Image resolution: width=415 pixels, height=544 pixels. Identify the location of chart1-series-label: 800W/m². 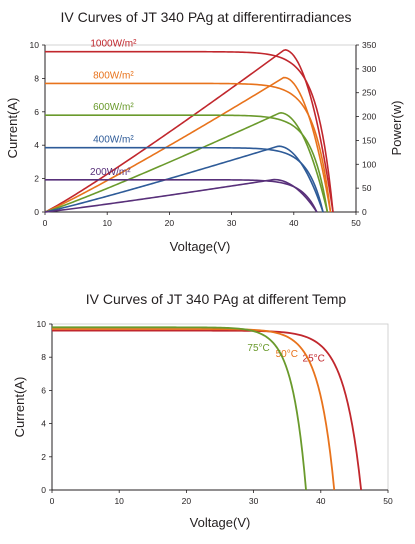
(113, 75).